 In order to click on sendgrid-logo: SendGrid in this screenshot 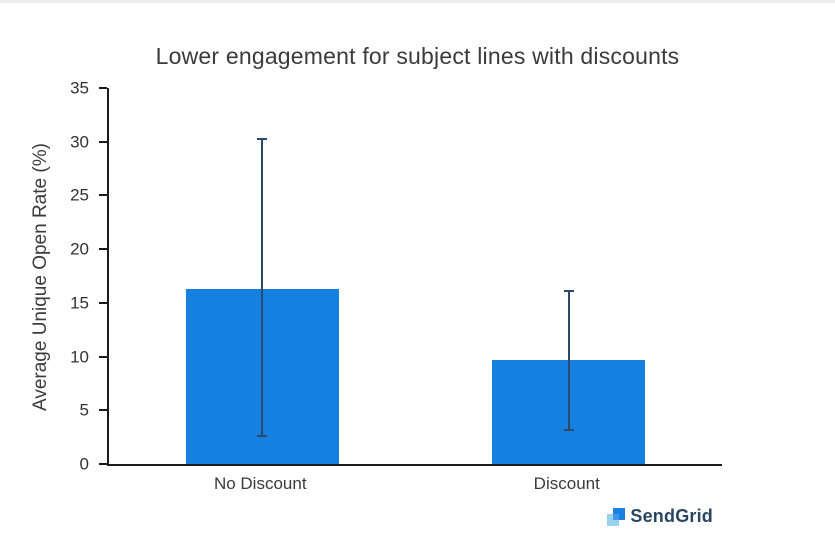, I will do `click(660, 516)`.